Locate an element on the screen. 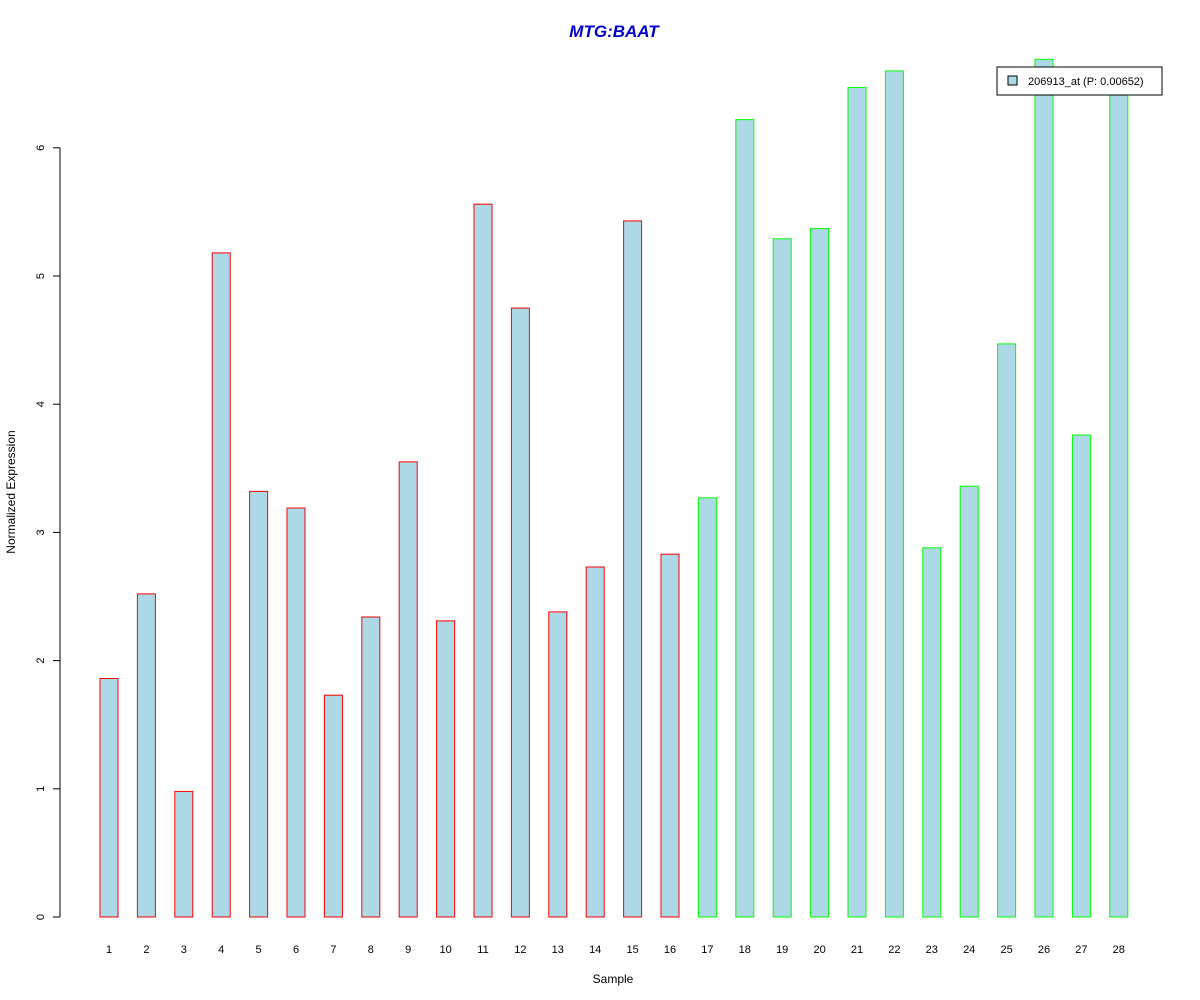 This screenshot has height=1000, width=1200. x-tick-label: 19 is located at coordinates (782, 950).